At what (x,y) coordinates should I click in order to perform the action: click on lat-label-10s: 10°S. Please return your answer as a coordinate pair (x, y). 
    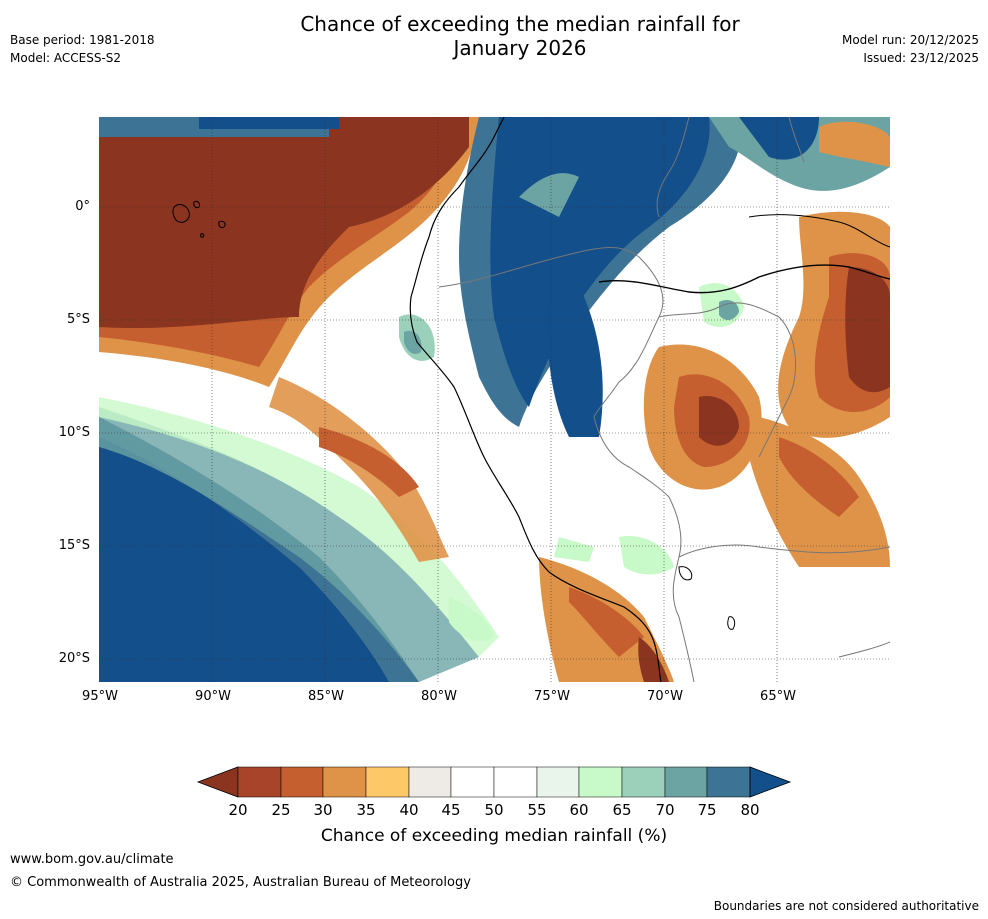
    Looking at the image, I should click on (74, 432).